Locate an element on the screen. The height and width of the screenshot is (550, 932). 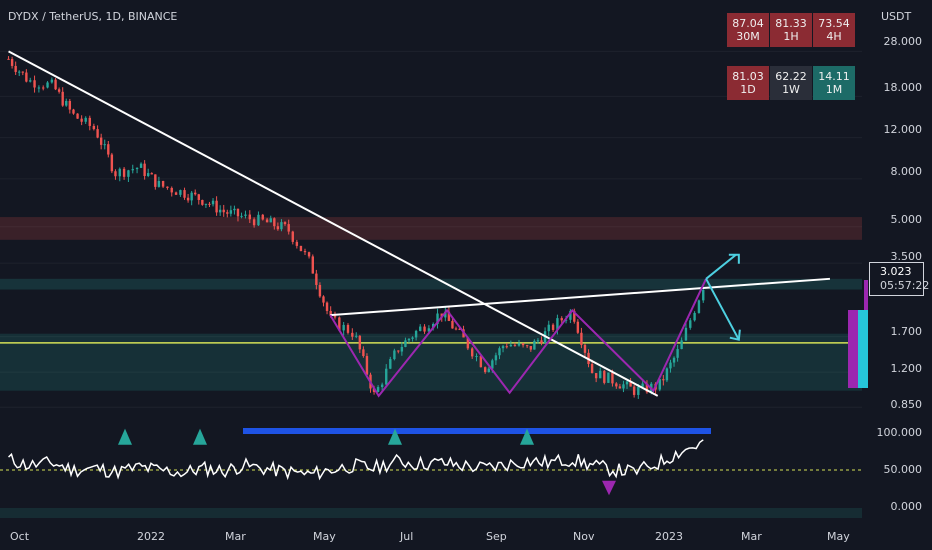
pivot-zone is located at coordinates (431, 284).